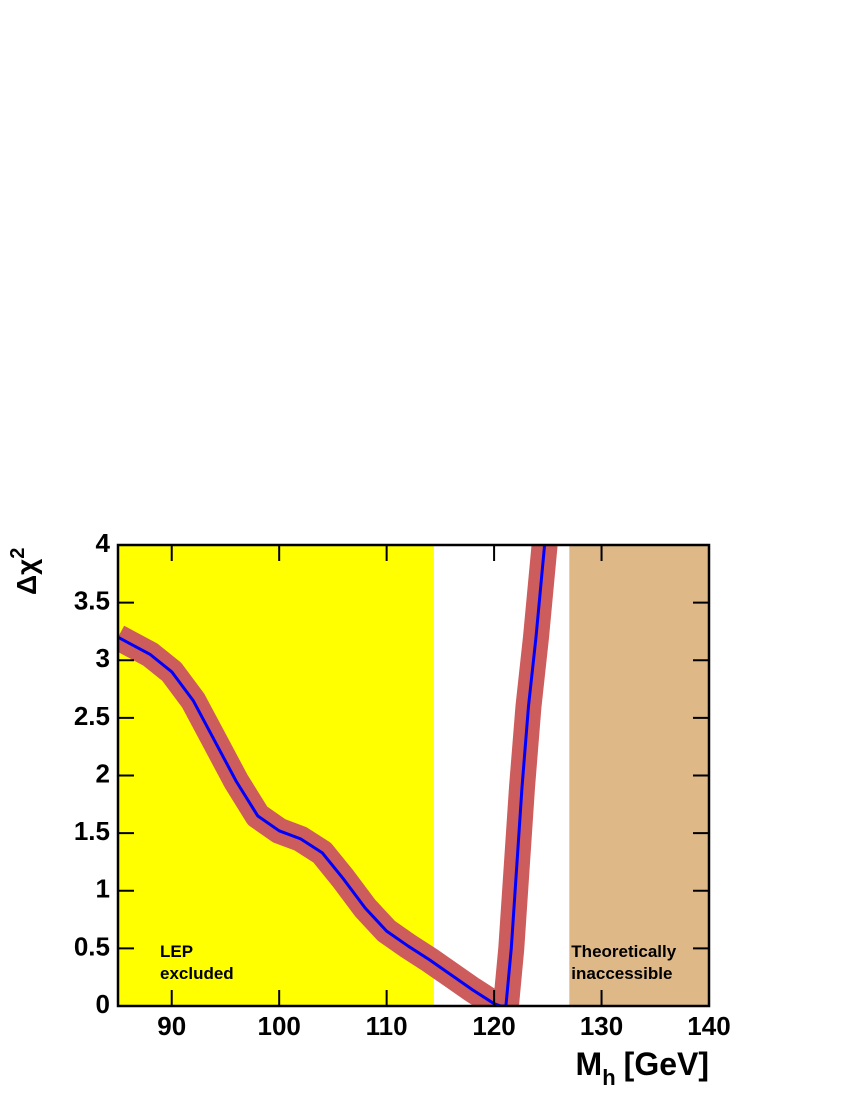  I want to click on y-tick-label: 1, so click(103, 889).